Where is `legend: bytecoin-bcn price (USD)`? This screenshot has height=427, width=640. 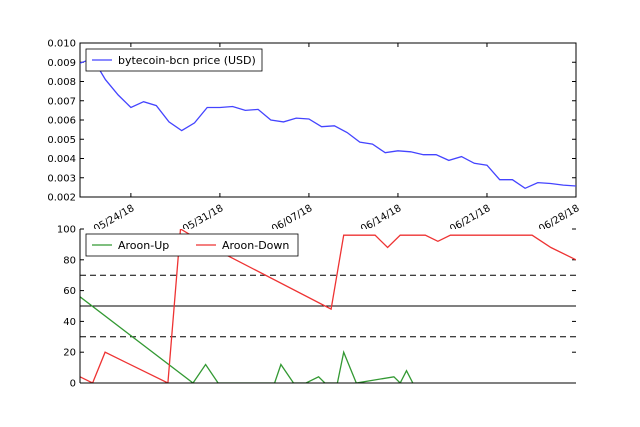
legend: bytecoin-bcn price (USD) is located at coordinates (174, 60).